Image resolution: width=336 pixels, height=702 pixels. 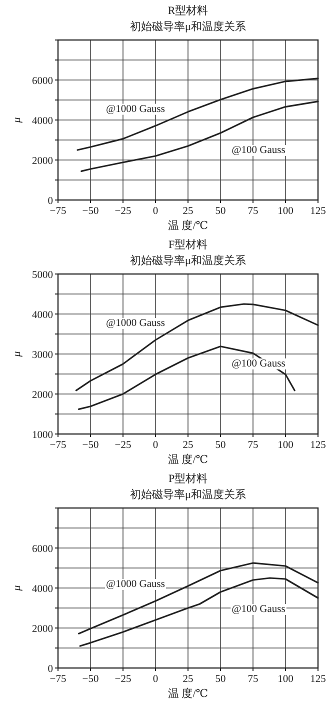 What do you see at coordinates (188, 10) in the screenshot?
I see `chart-title: R型材料` at bounding box center [188, 10].